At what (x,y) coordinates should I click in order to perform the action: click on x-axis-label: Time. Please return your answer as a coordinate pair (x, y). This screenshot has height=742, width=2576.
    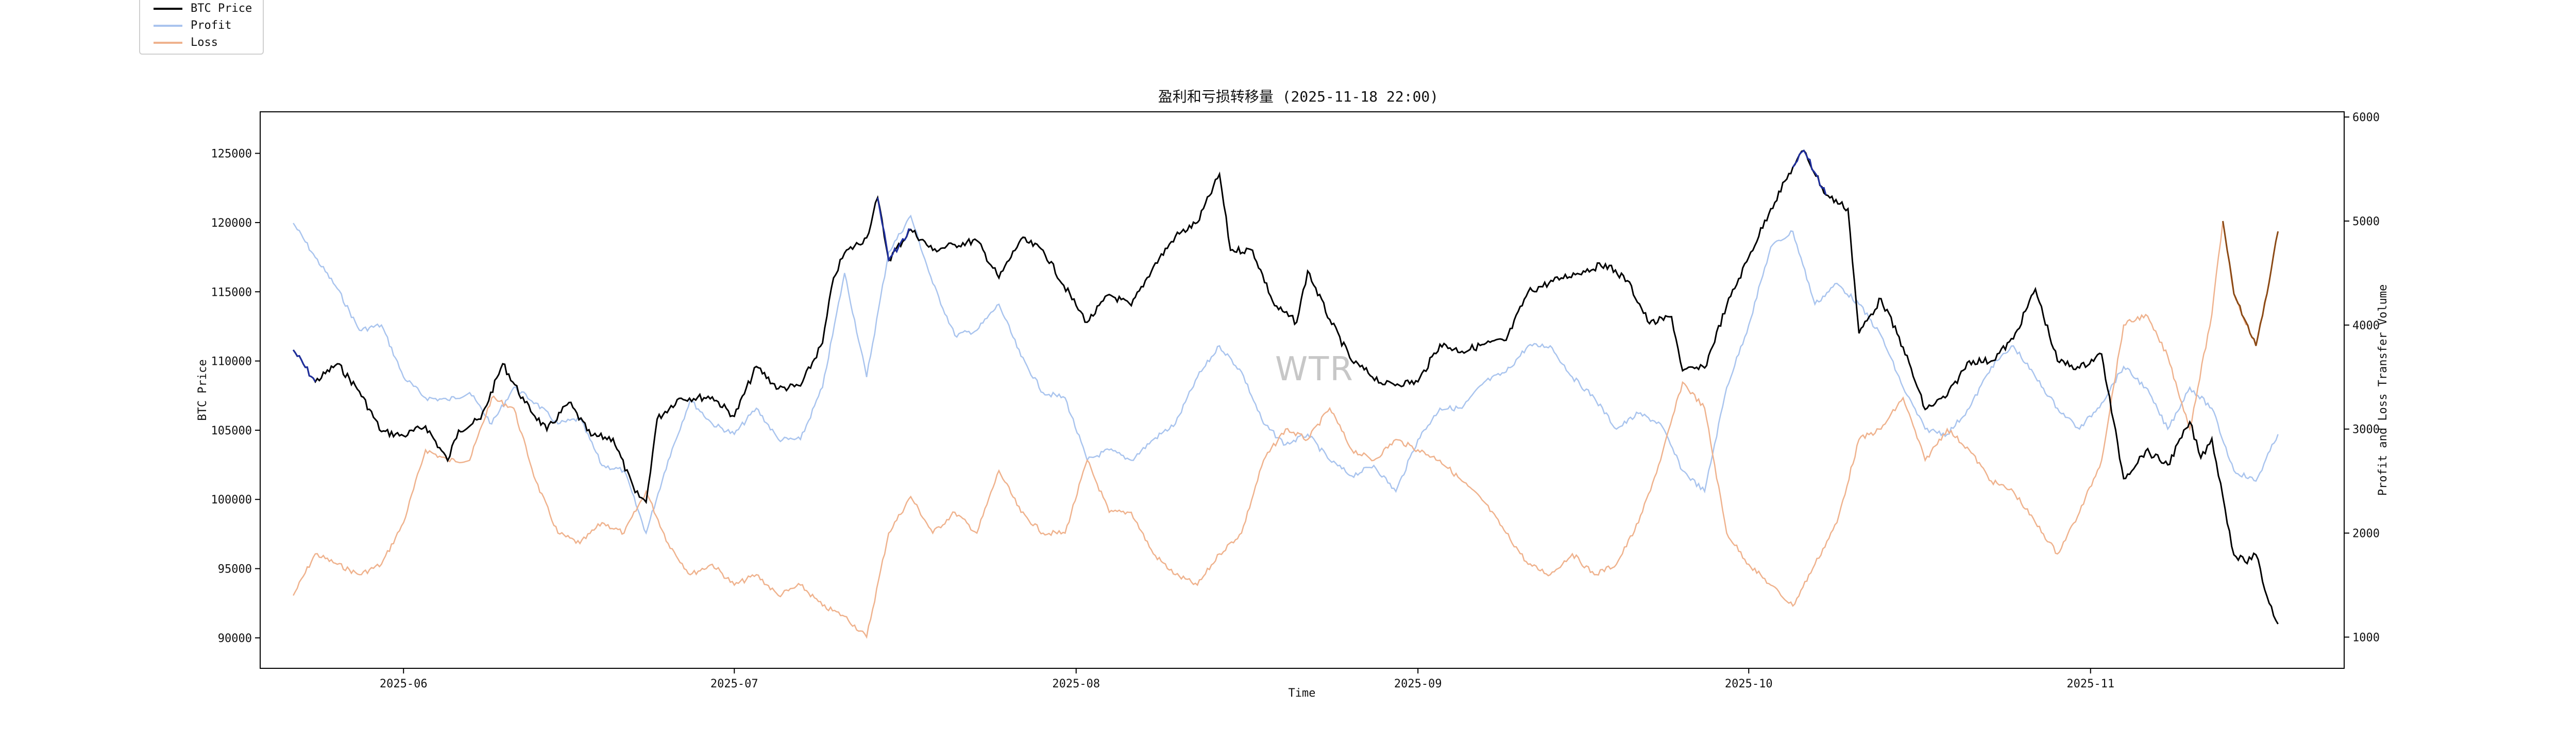
    Looking at the image, I should click on (1302, 693).